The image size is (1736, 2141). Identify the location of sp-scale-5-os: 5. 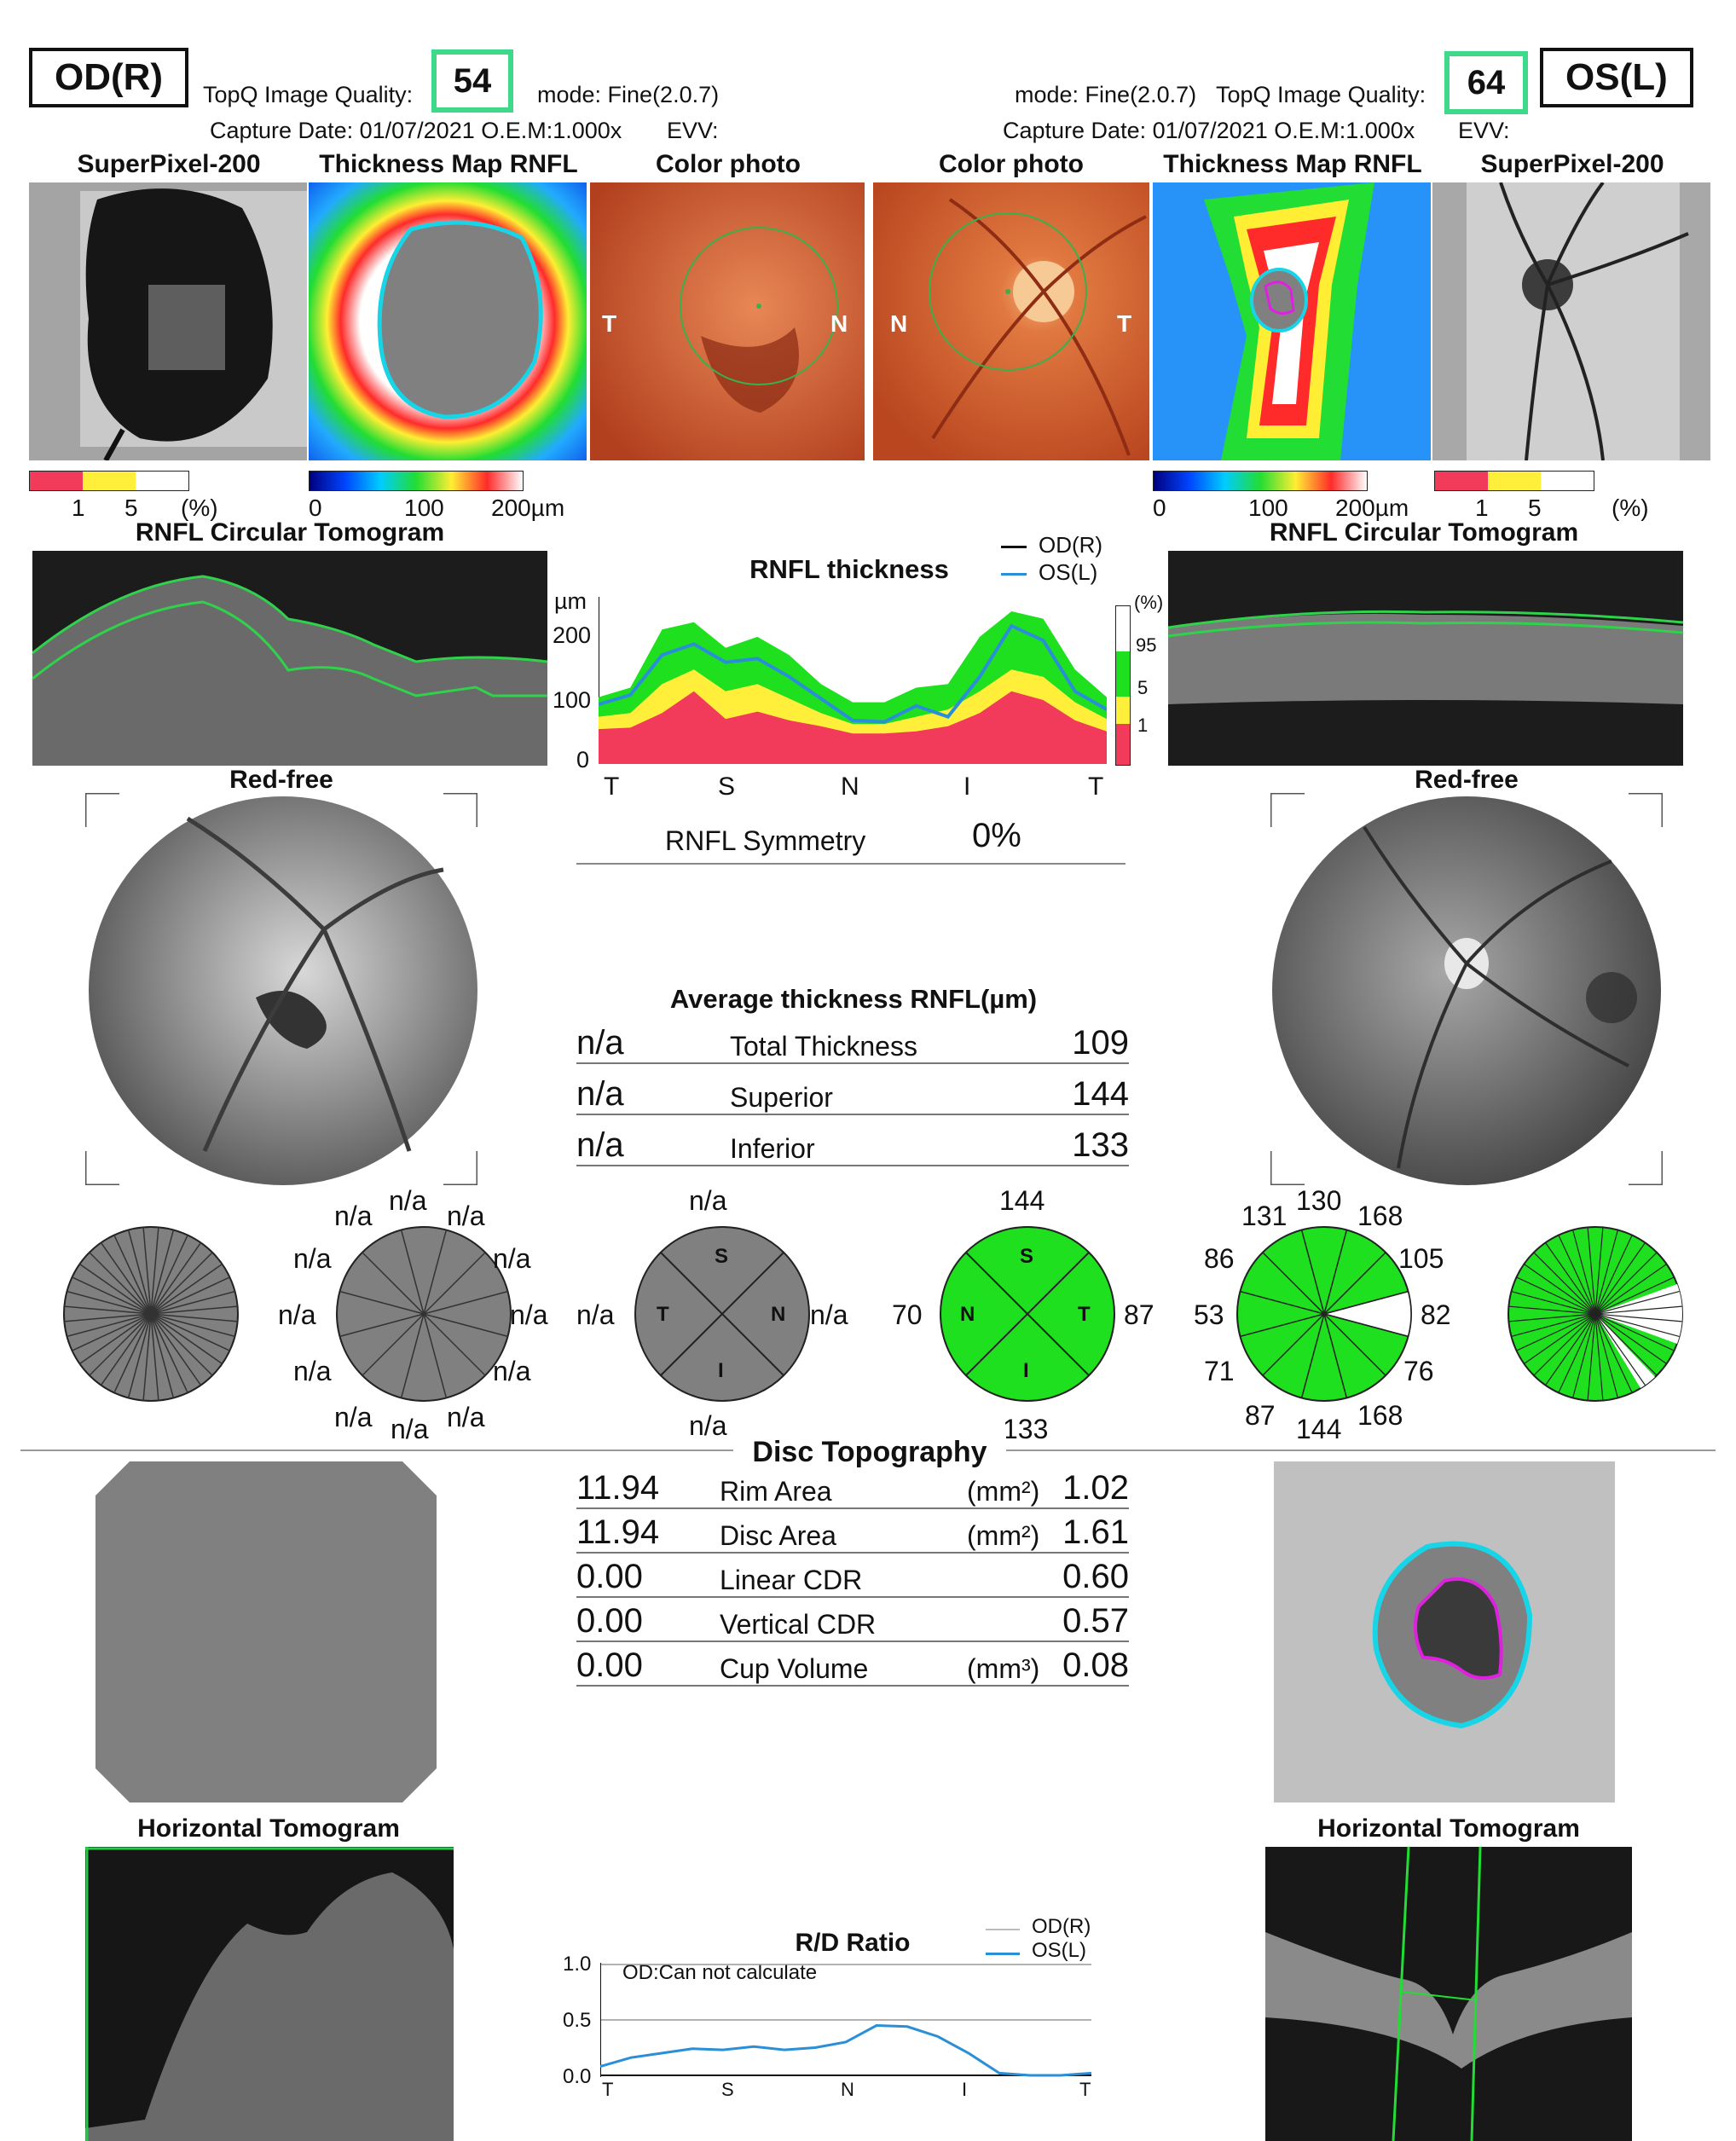
(1535, 508).